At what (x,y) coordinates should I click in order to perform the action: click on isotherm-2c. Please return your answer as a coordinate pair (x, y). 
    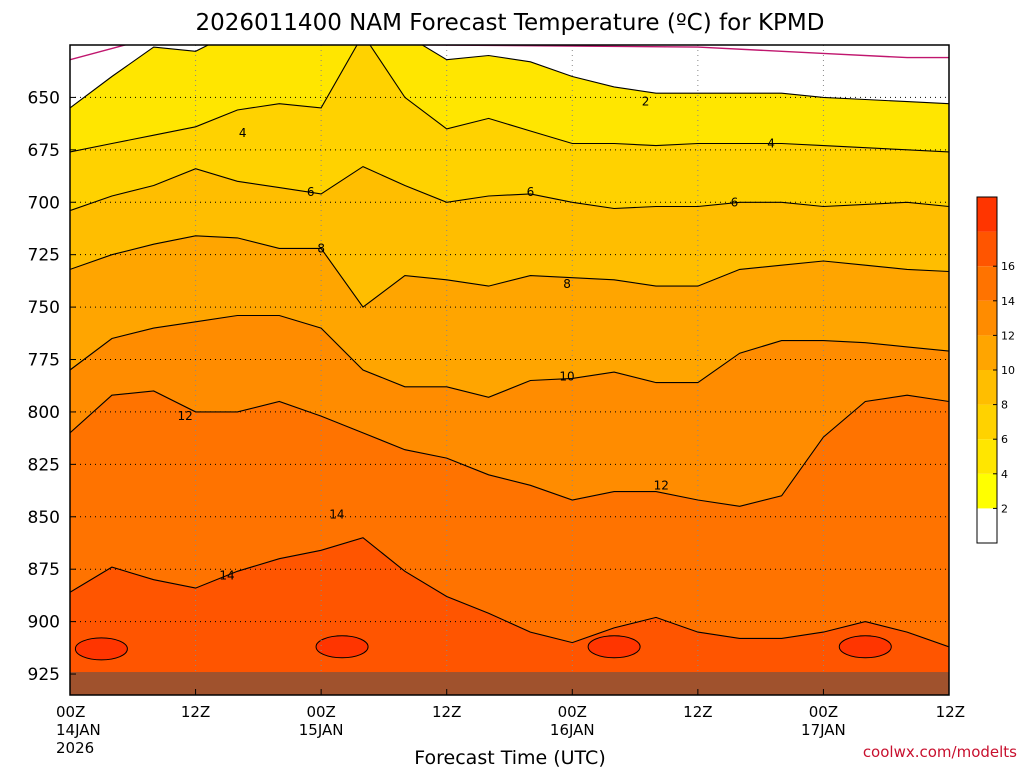
    Looking at the image, I should click on (509, 77).